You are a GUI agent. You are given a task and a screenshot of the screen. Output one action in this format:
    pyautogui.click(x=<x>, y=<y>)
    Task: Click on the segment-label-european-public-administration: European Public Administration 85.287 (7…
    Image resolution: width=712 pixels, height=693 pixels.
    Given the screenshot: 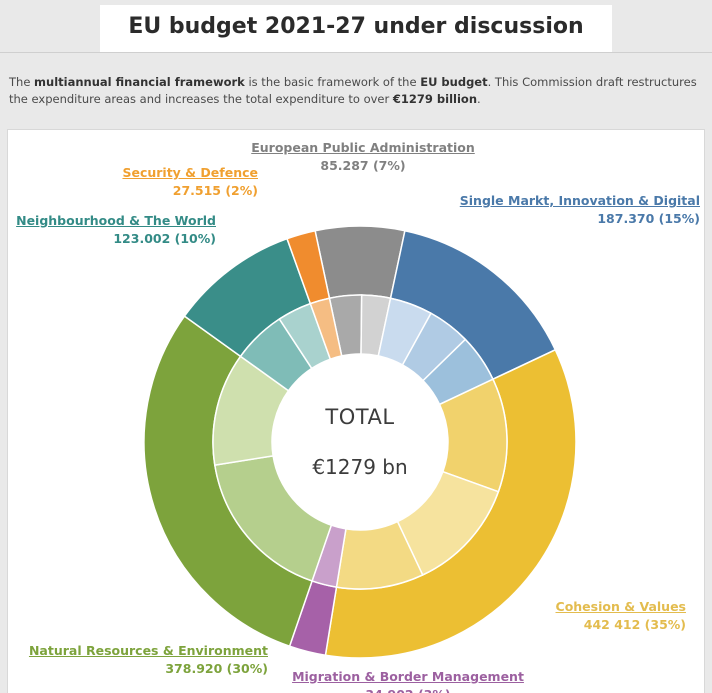 What is the action you would take?
    pyautogui.click(x=363, y=157)
    